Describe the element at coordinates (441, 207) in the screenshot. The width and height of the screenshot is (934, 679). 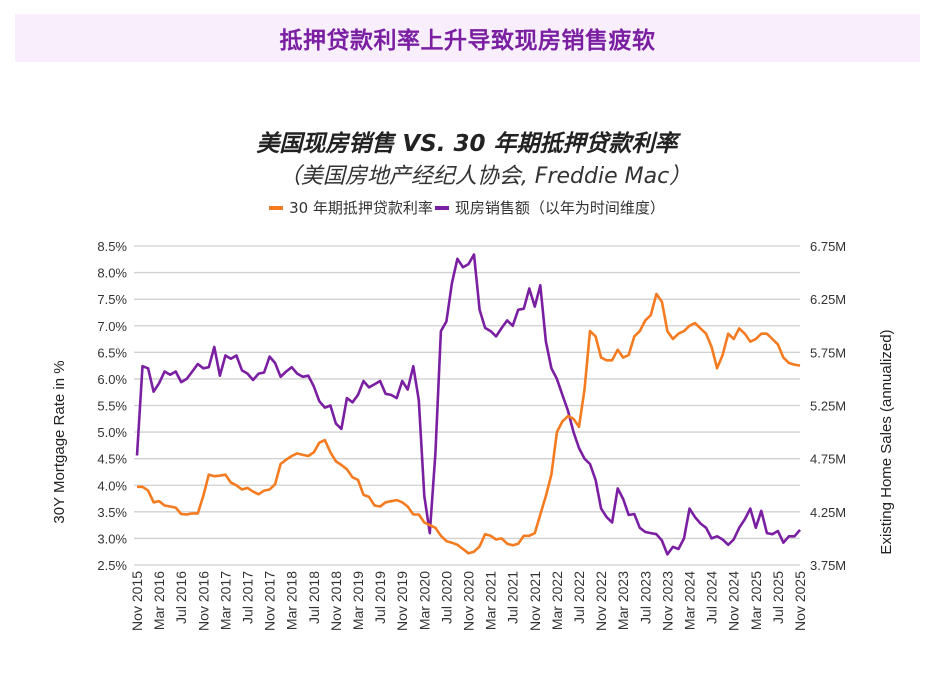
I see `legend-swatch-home-sales` at that location.